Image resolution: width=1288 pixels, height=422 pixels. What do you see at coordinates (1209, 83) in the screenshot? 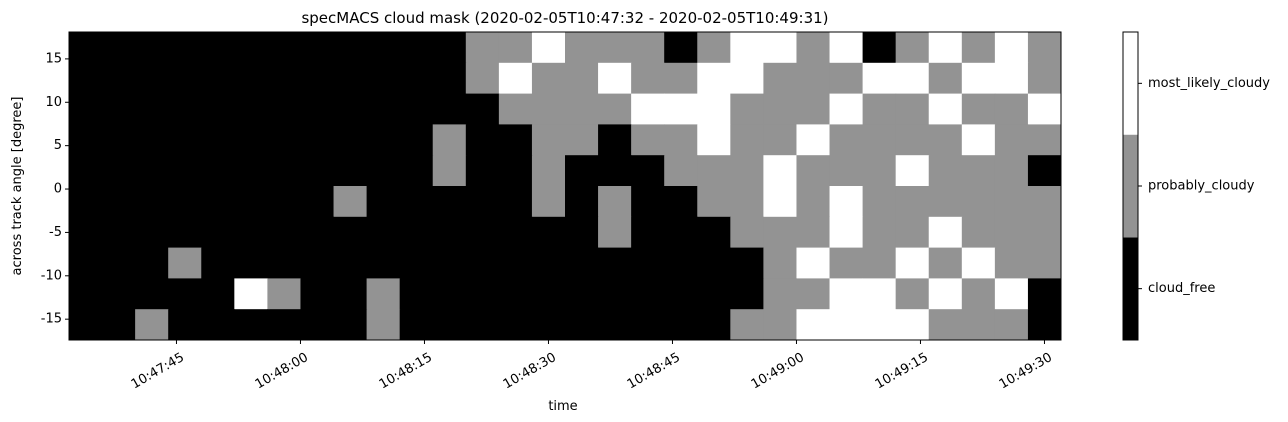
I see `colorbar-label: most_likely_cloudy` at bounding box center [1209, 83].